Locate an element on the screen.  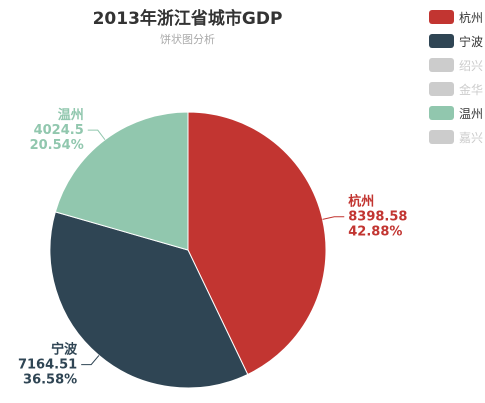
legend-item: 宁波 is located at coordinates (457, 41).